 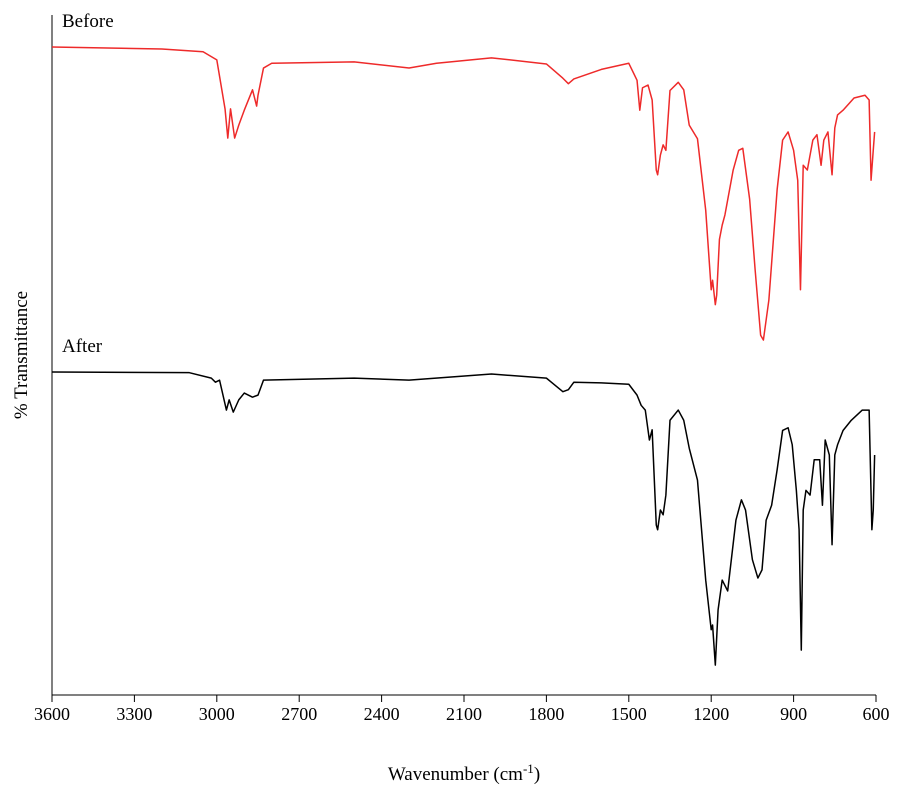 What do you see at coordinates (382, 714) in the screenshot?
I see `x-tick-label: 2400` at bounding box center [382, 714].